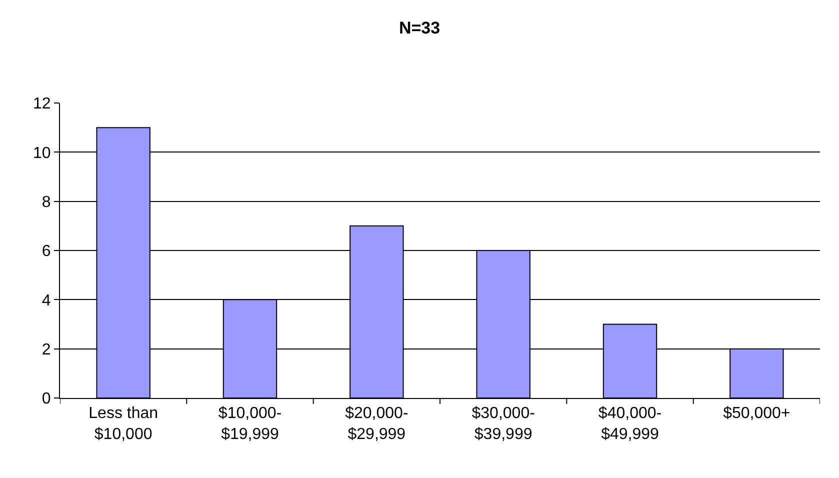 This screenshot has width=839, height=478. Describe the element at coordinates (123, 424) in the screenshot. I see `x-tick-label: Less than $10,000` at that location.